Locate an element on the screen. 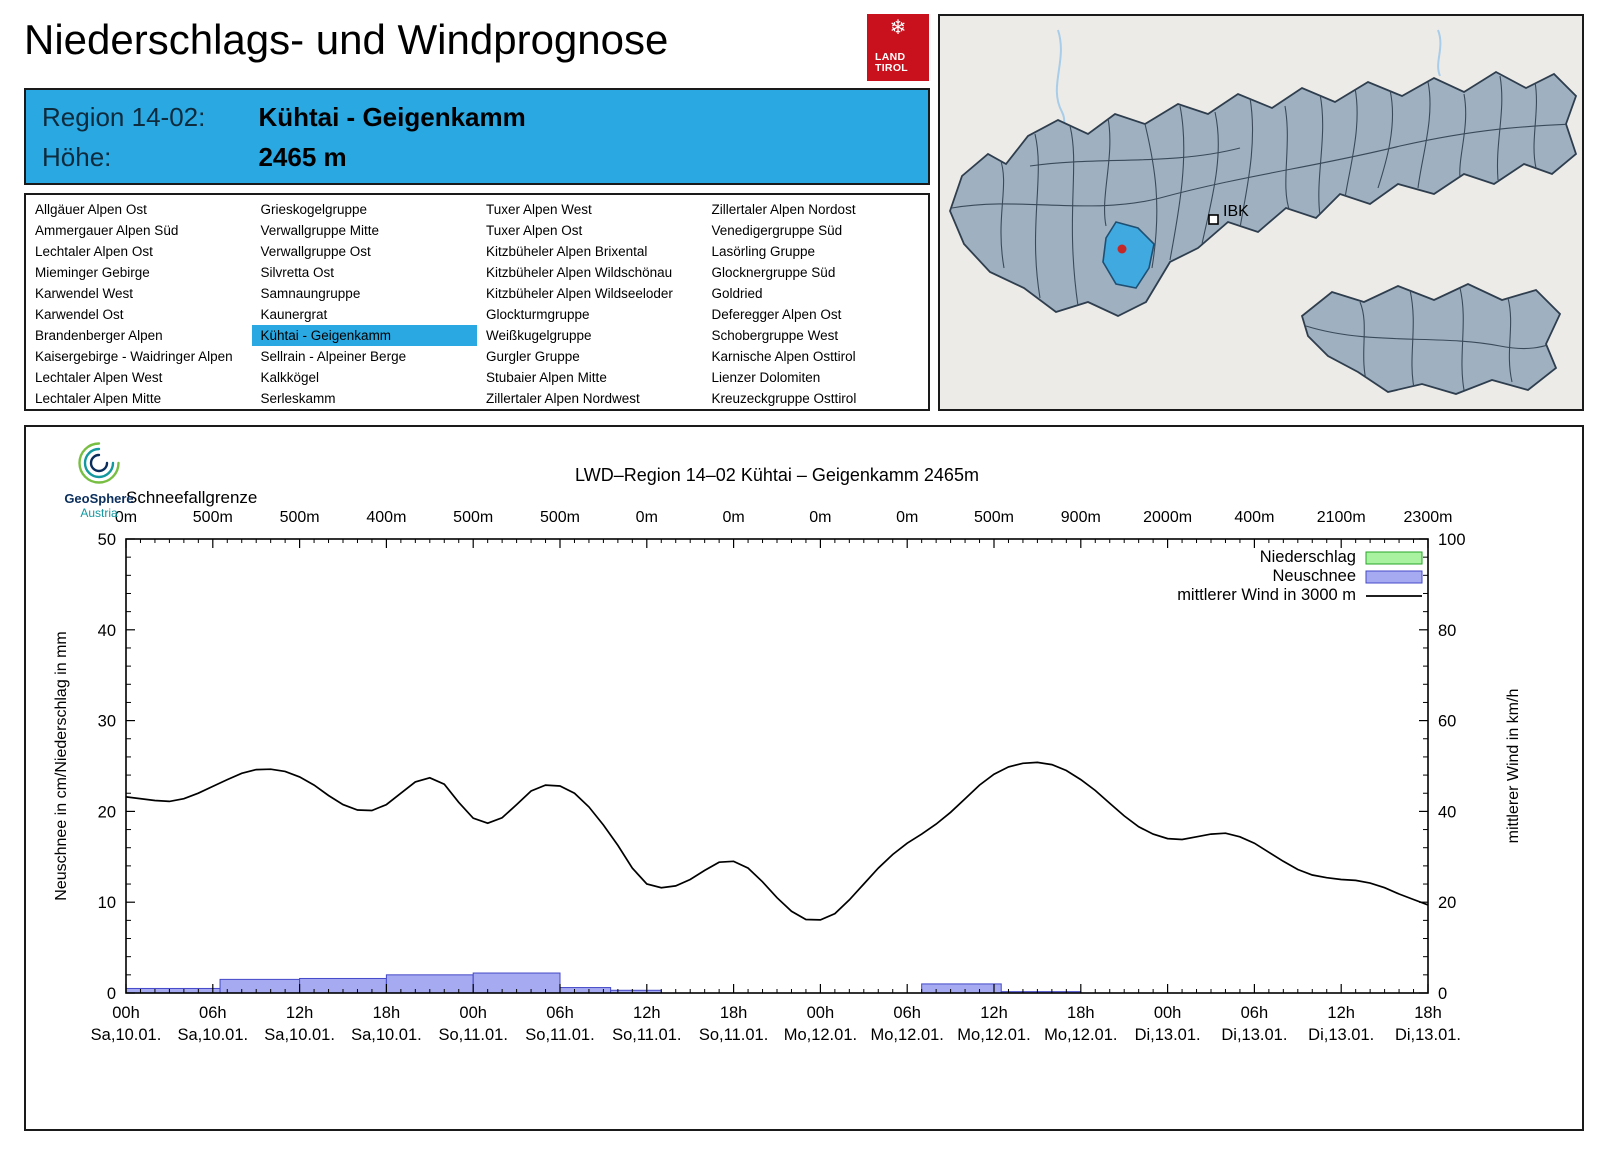 The height and width of the screenshot is (1153, 1600). region-list-item: Karnische Alpen Osttirol is located at coordinates (783, 356).